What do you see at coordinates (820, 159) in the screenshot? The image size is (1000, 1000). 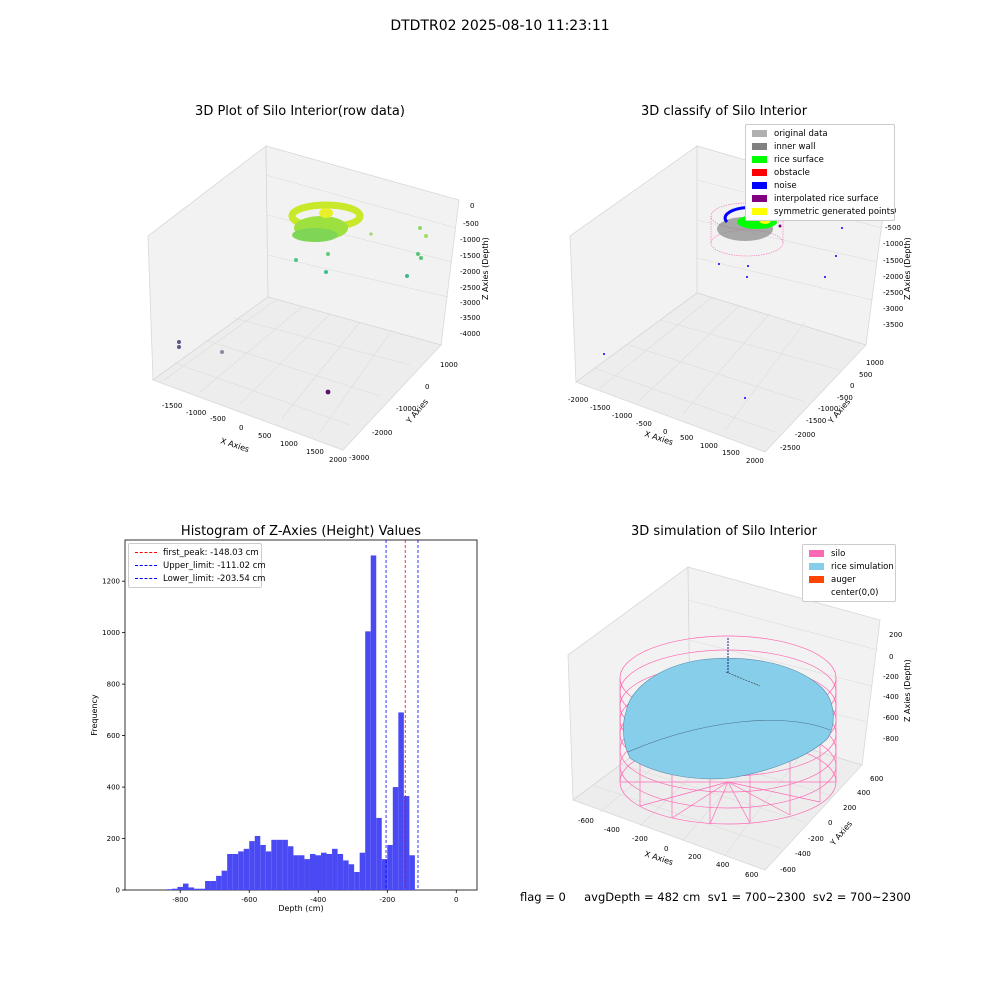 I see `legend-item-rice-surface: rice surface` at bounding box center [820, 159].